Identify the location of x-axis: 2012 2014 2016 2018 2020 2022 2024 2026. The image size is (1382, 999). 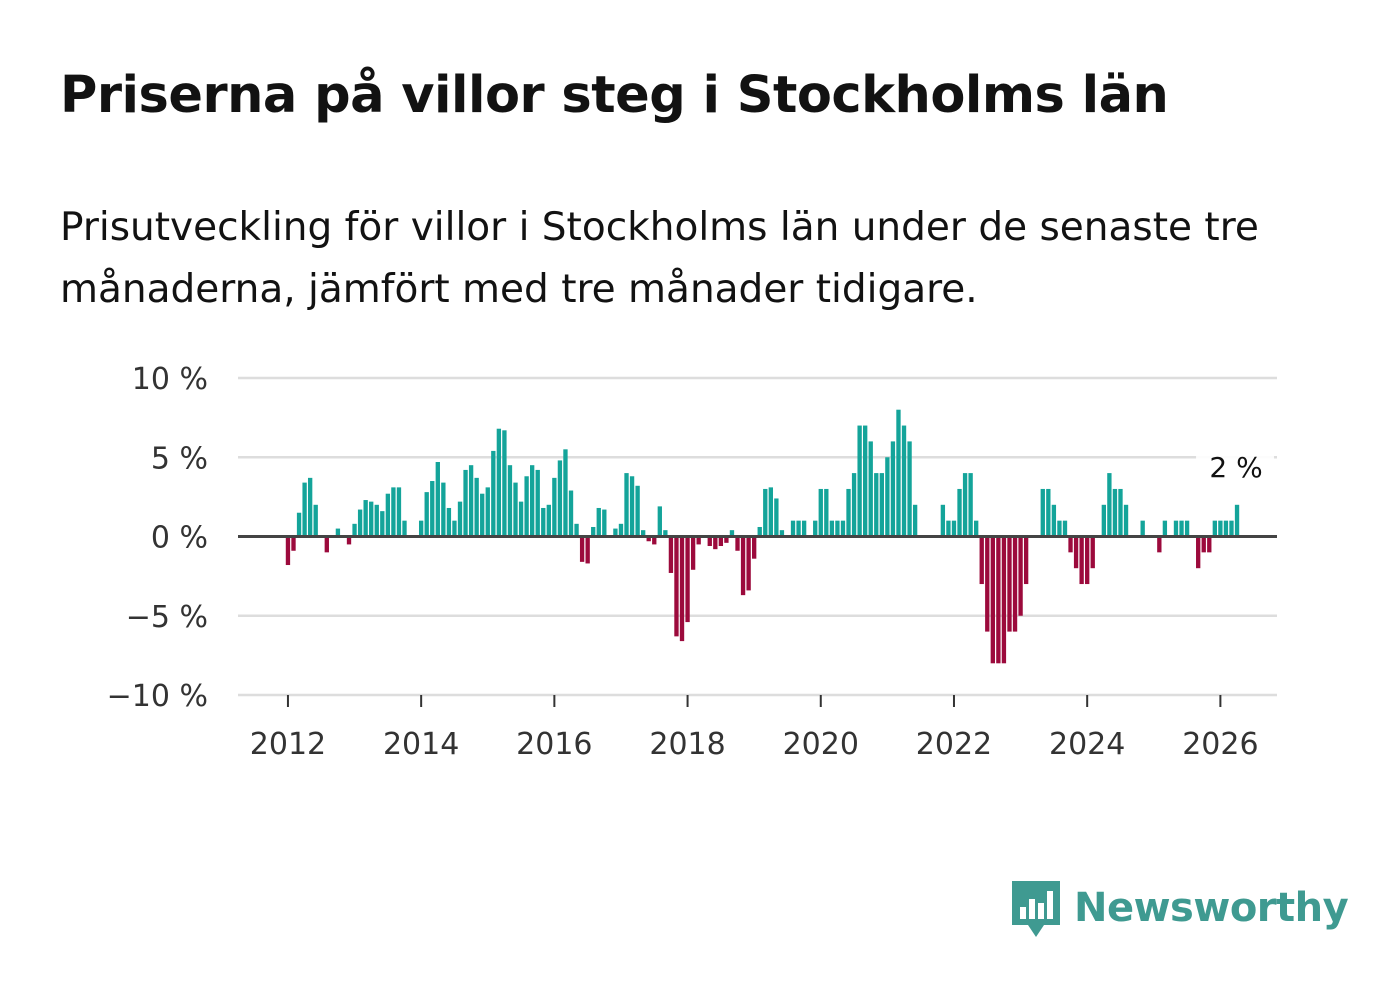
(754, 728).